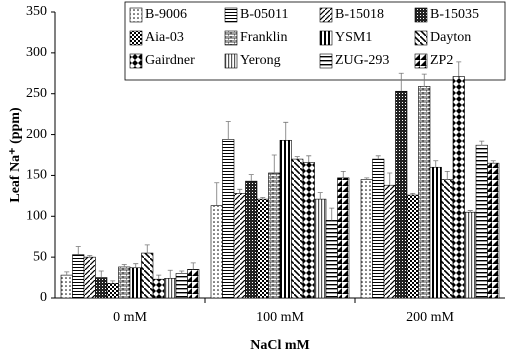 This screenshot has width=508, height=359. I want to click on legend-label: B-15035, so click(454, 14).